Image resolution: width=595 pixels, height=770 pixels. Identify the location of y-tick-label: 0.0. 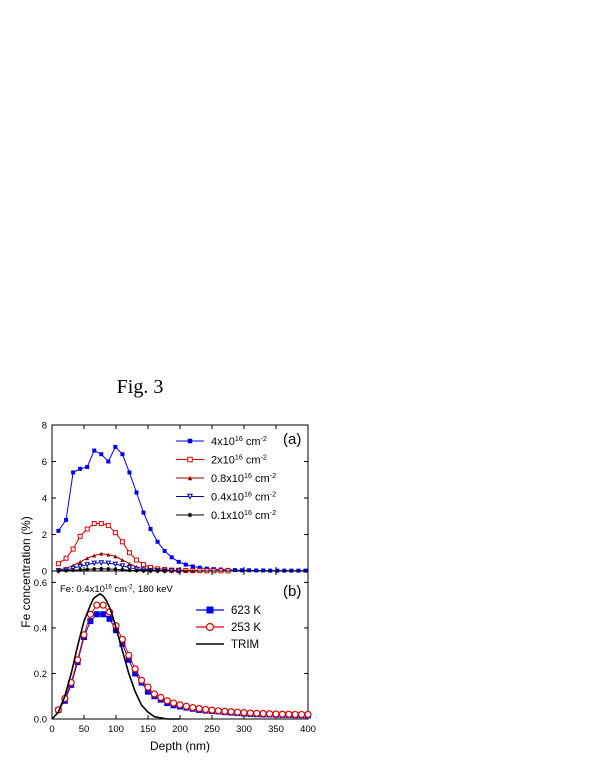
(40, 720).